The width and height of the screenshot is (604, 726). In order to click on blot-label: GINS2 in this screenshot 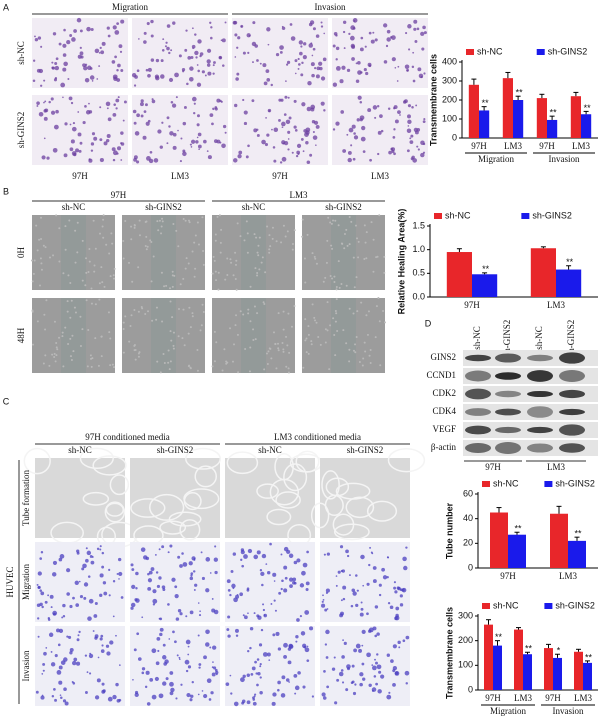, I will do `click(443, 357)`.